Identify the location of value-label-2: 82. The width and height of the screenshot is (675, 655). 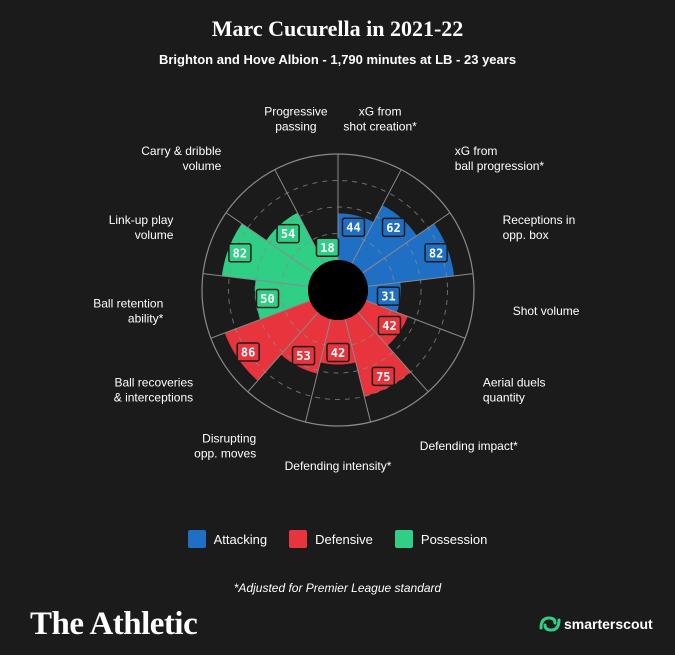
(436, 253).